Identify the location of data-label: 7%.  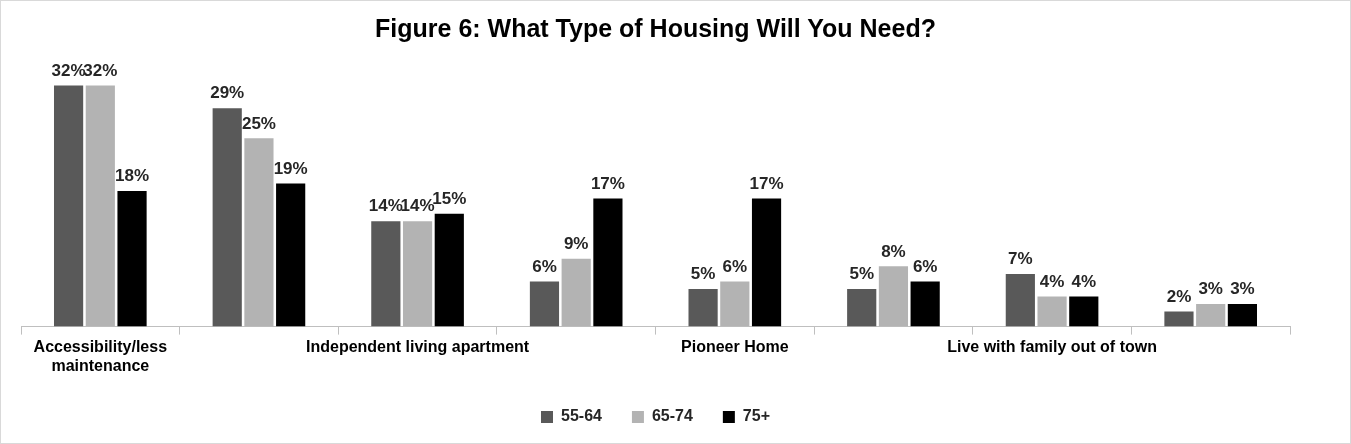
(1020, 259).